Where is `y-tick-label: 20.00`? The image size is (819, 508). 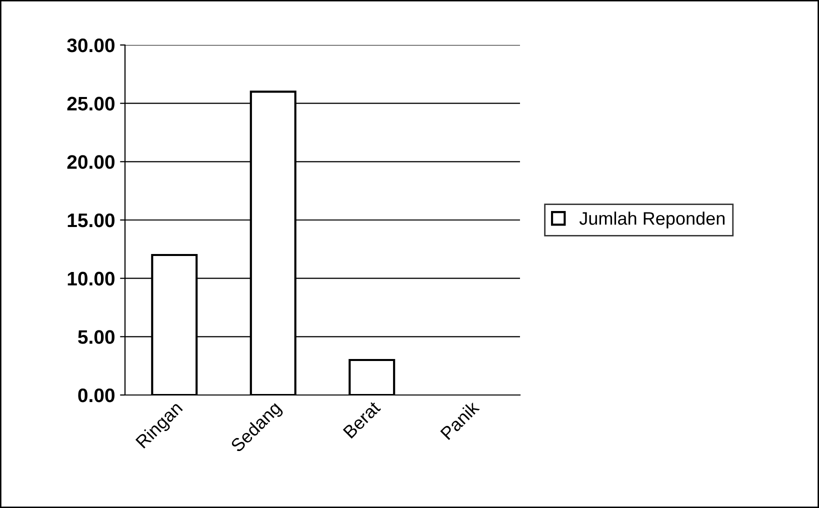 y-tick-label: 20.00 is located at coordinates (90, 162).